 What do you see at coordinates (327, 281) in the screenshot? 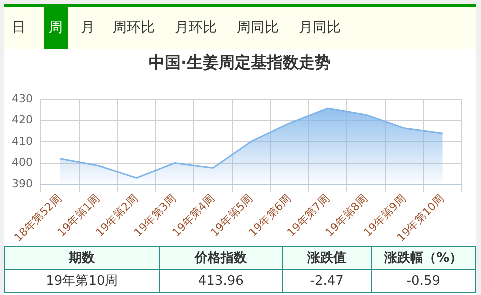
I see `text: -2.47` at bounding box center [327, 281].